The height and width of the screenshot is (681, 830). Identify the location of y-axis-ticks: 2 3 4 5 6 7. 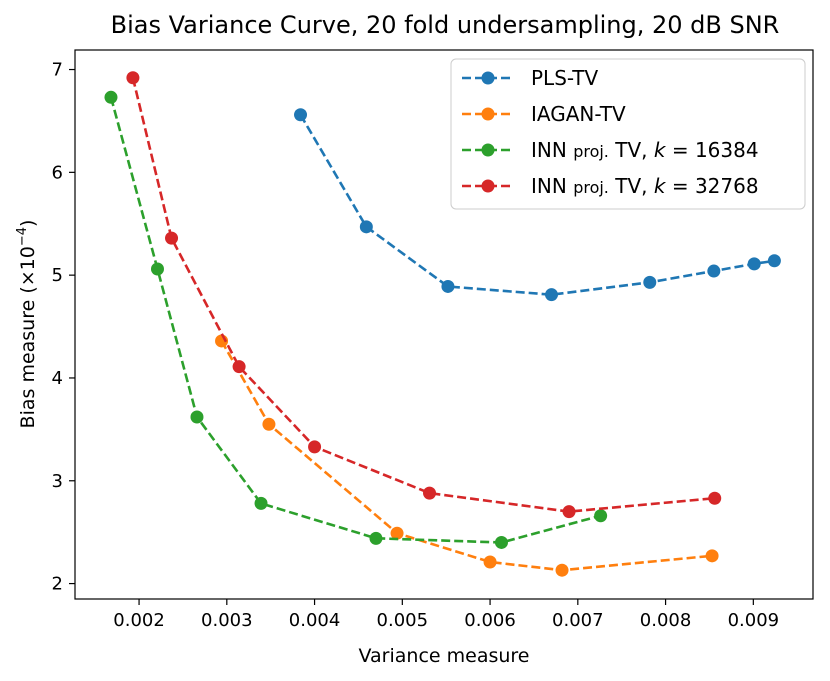
(63, 327).